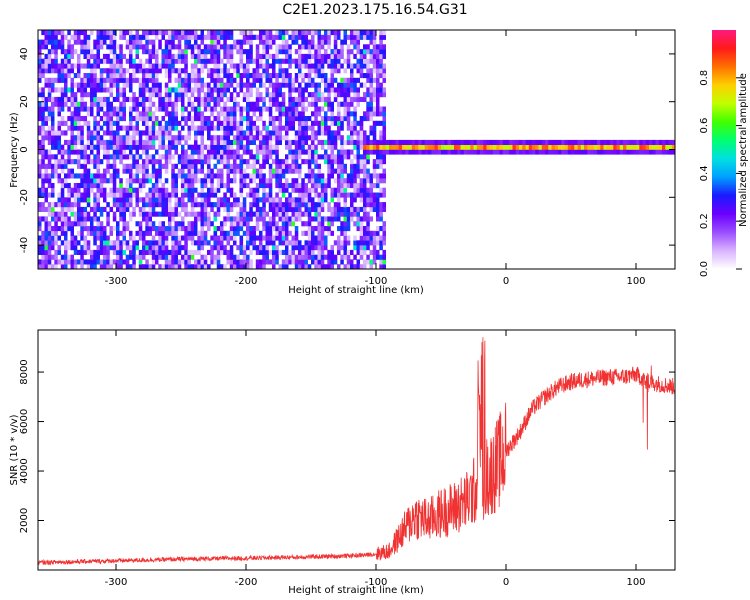 This screenshot has width=750, height=600. I want to click on bottom-y-axis-label: SNR (10 * v/v), so click(14, 449).